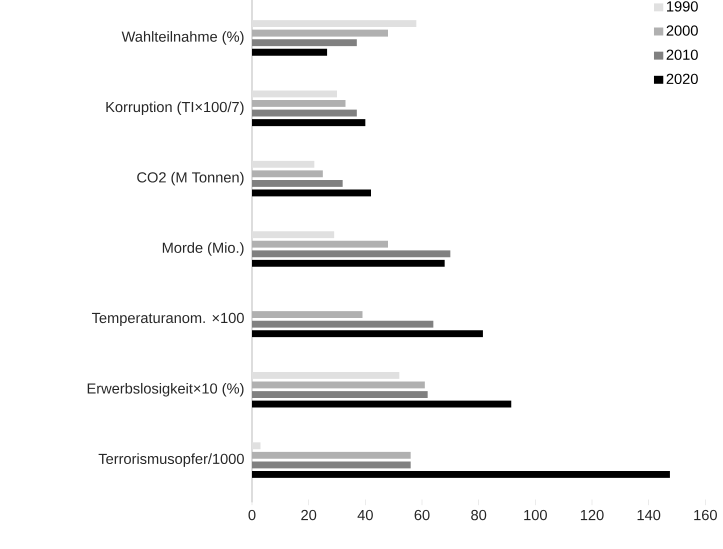 The width and height of the screenshot is (723, 549). Describe the element at coordinates (168, 319) in the screenshot. I see `y-tick-label: Temperaturanom. ×100` at that location.